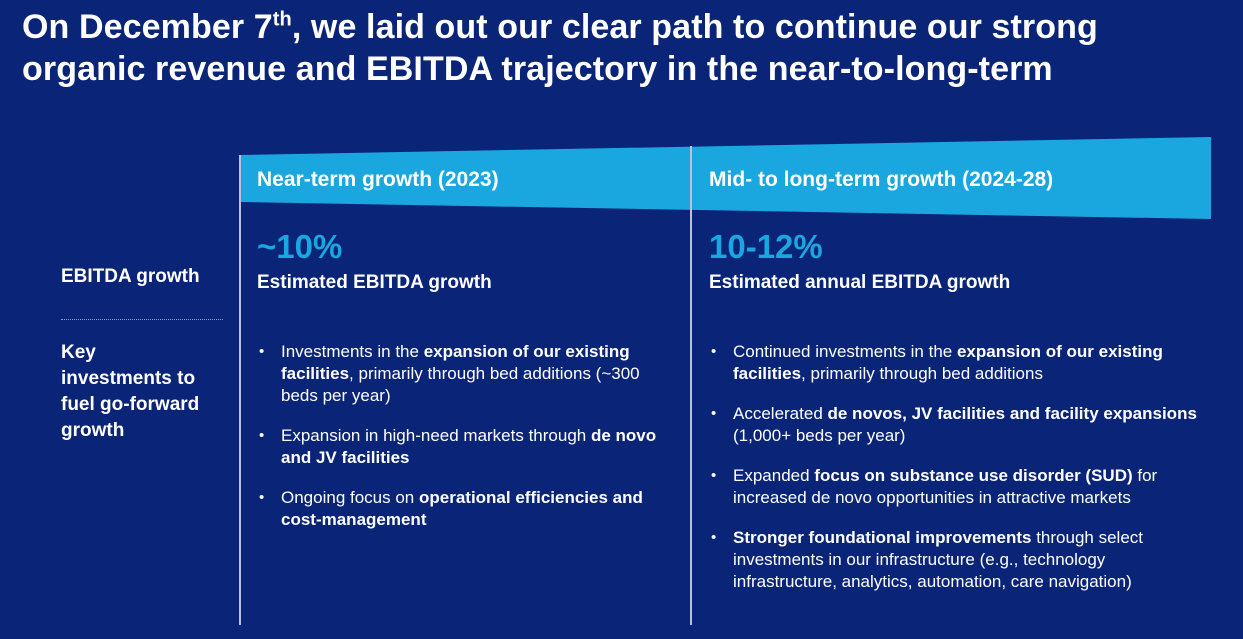 The width and height of the screenshot is (1243, 639). What do you see at coordinates (780, 413) in the screenshot?
I see `bullet-text: Accelerated` at bounding box center [780, 413].